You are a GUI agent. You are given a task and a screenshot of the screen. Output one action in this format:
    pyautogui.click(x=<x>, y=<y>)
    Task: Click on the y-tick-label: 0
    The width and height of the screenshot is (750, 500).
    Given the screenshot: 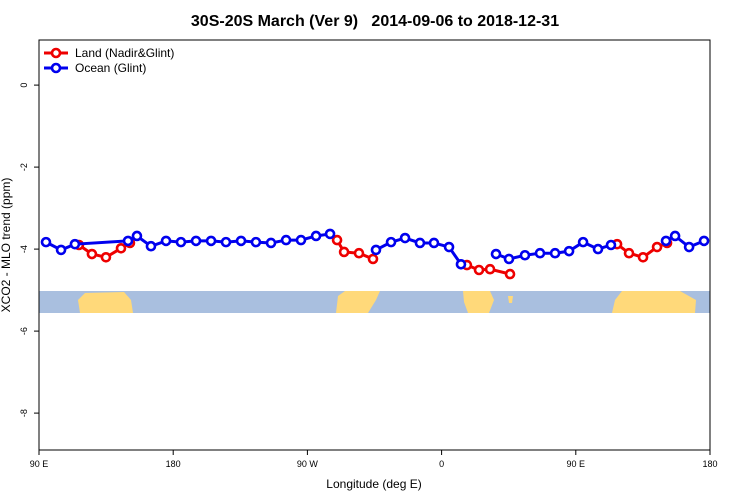 What is the action you would take?
    pyautogui.click(x=24, y=85)
    